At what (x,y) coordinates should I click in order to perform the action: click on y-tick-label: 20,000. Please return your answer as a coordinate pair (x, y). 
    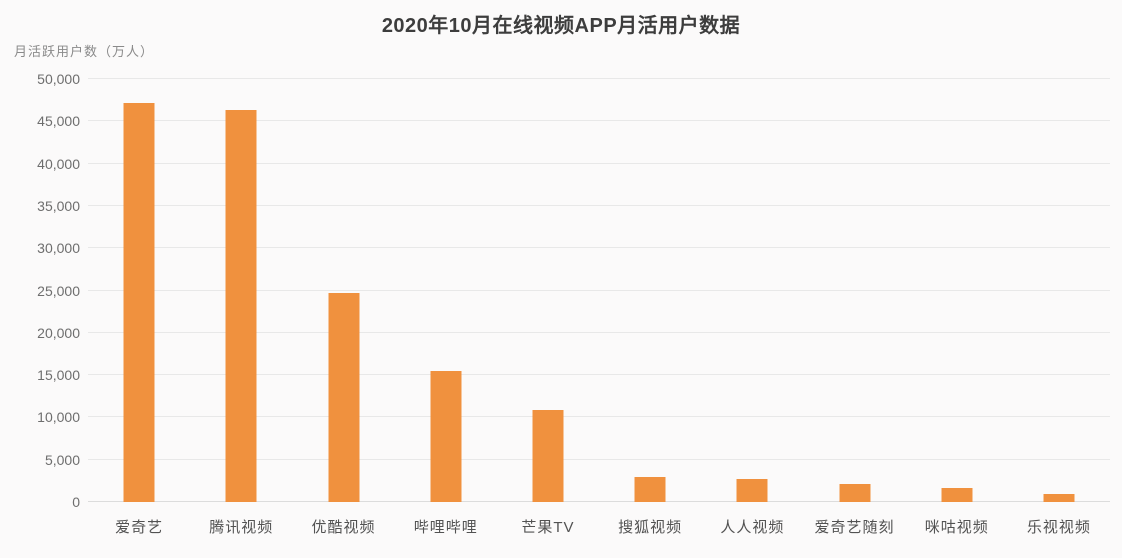
    Looking at the image, I should click on (58, 332).